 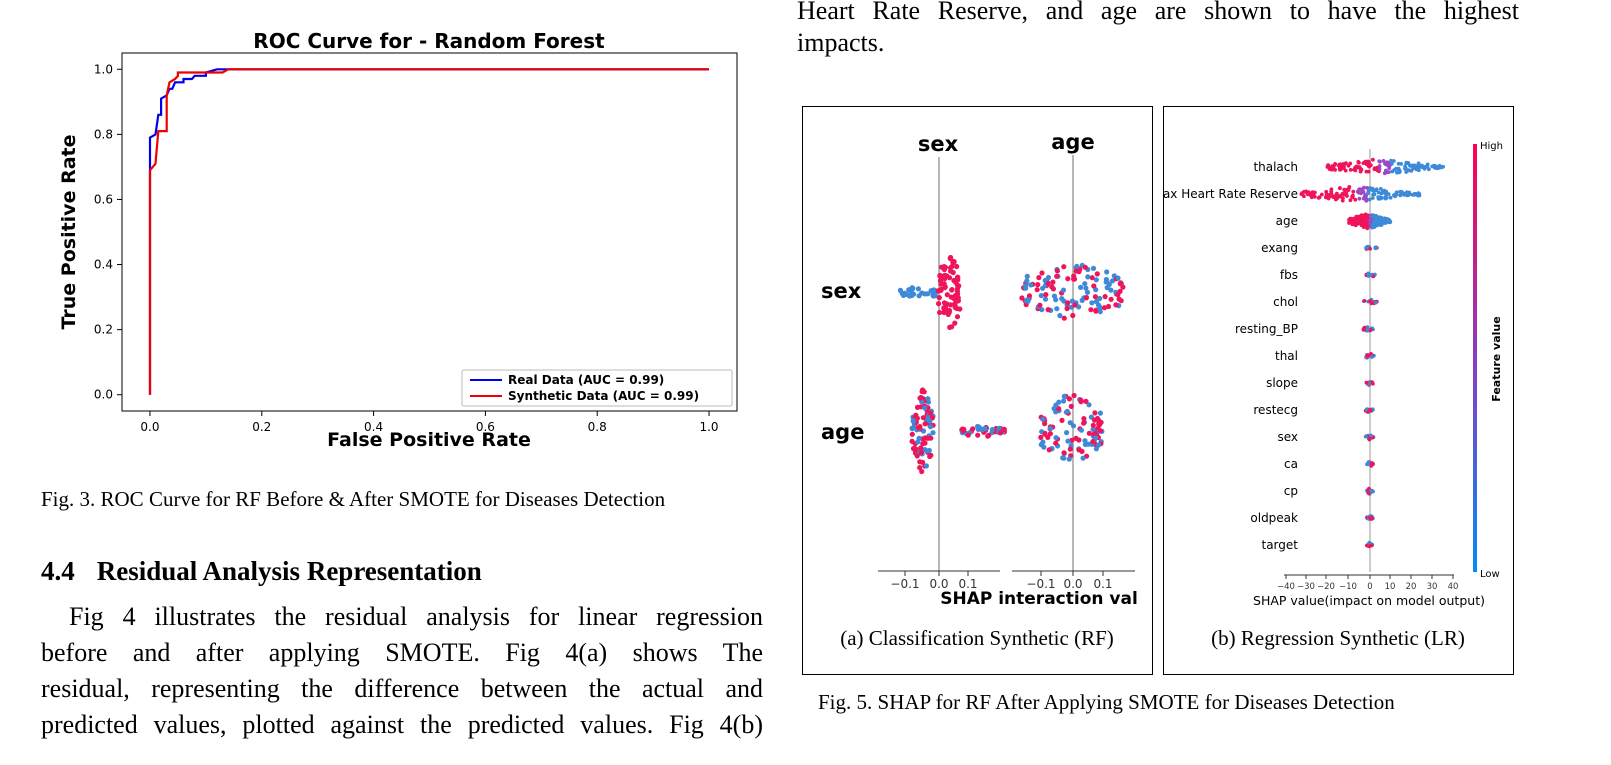 I want to click on roc-y-ticks: 0.0 0.2 0.4 0.6 0.8 1.0, so click(x=108, y=232).